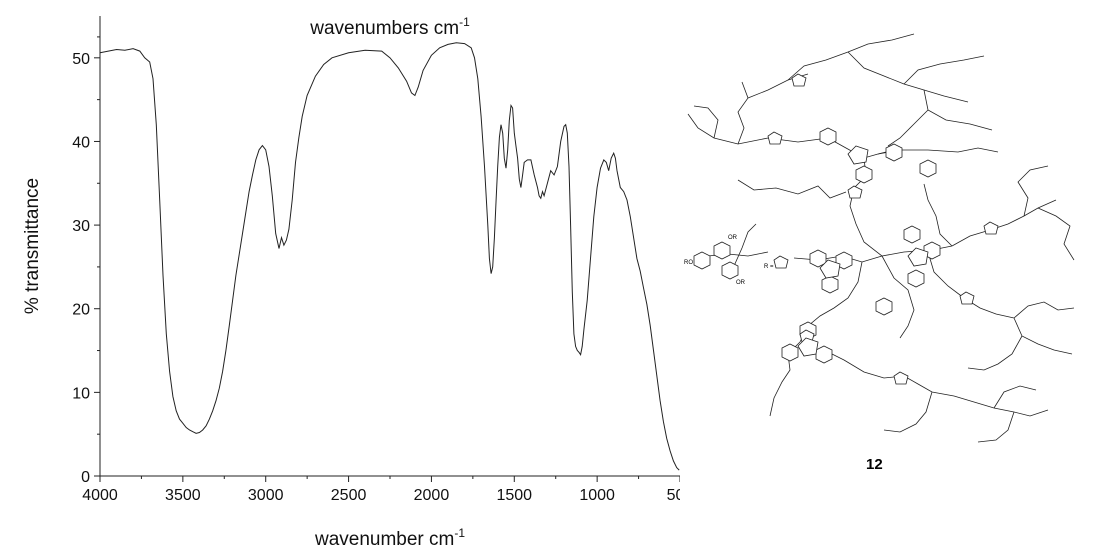  I want to click on x-tick-label: 2000, so click(432, 495).